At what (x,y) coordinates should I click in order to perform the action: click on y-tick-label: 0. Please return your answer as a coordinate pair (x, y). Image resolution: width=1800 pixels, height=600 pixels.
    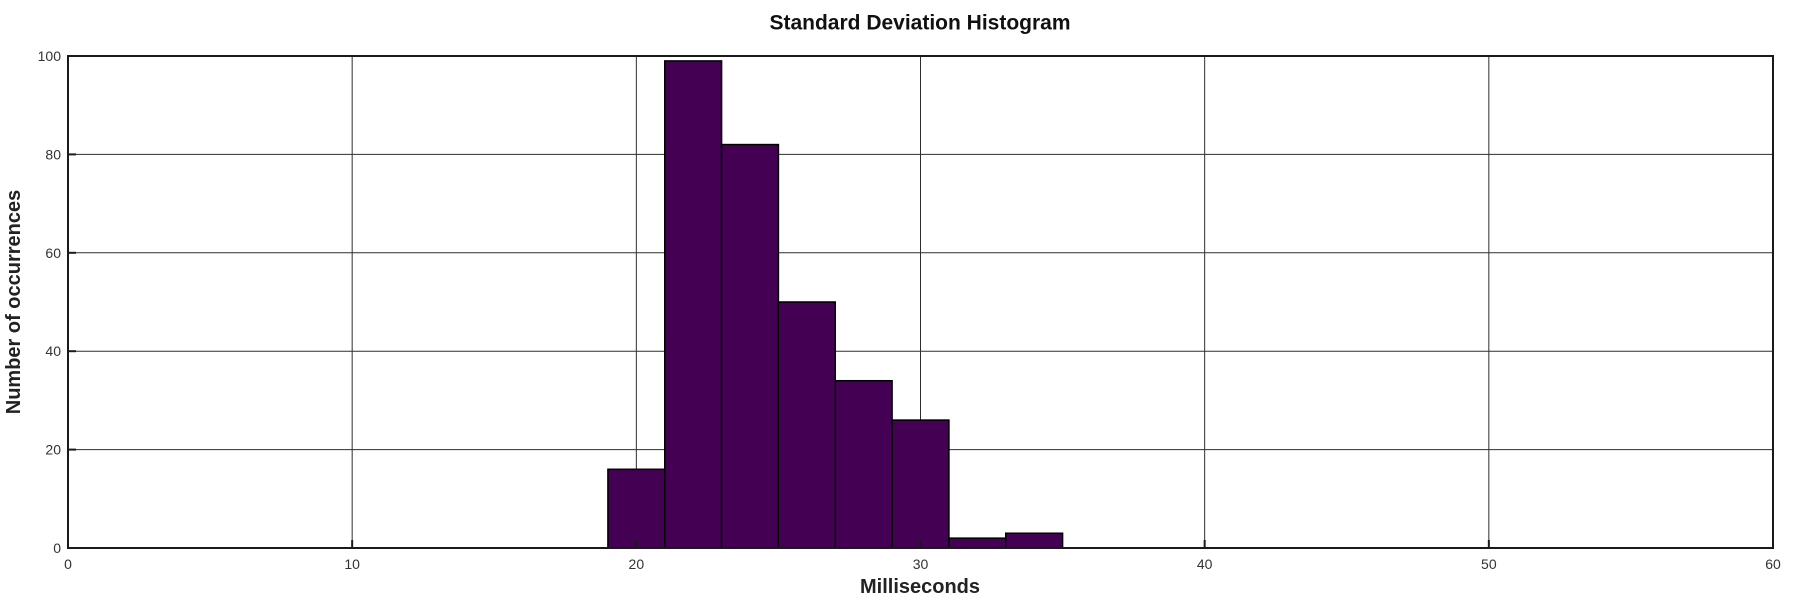
    Looking at the image, I should click on (57, 548).